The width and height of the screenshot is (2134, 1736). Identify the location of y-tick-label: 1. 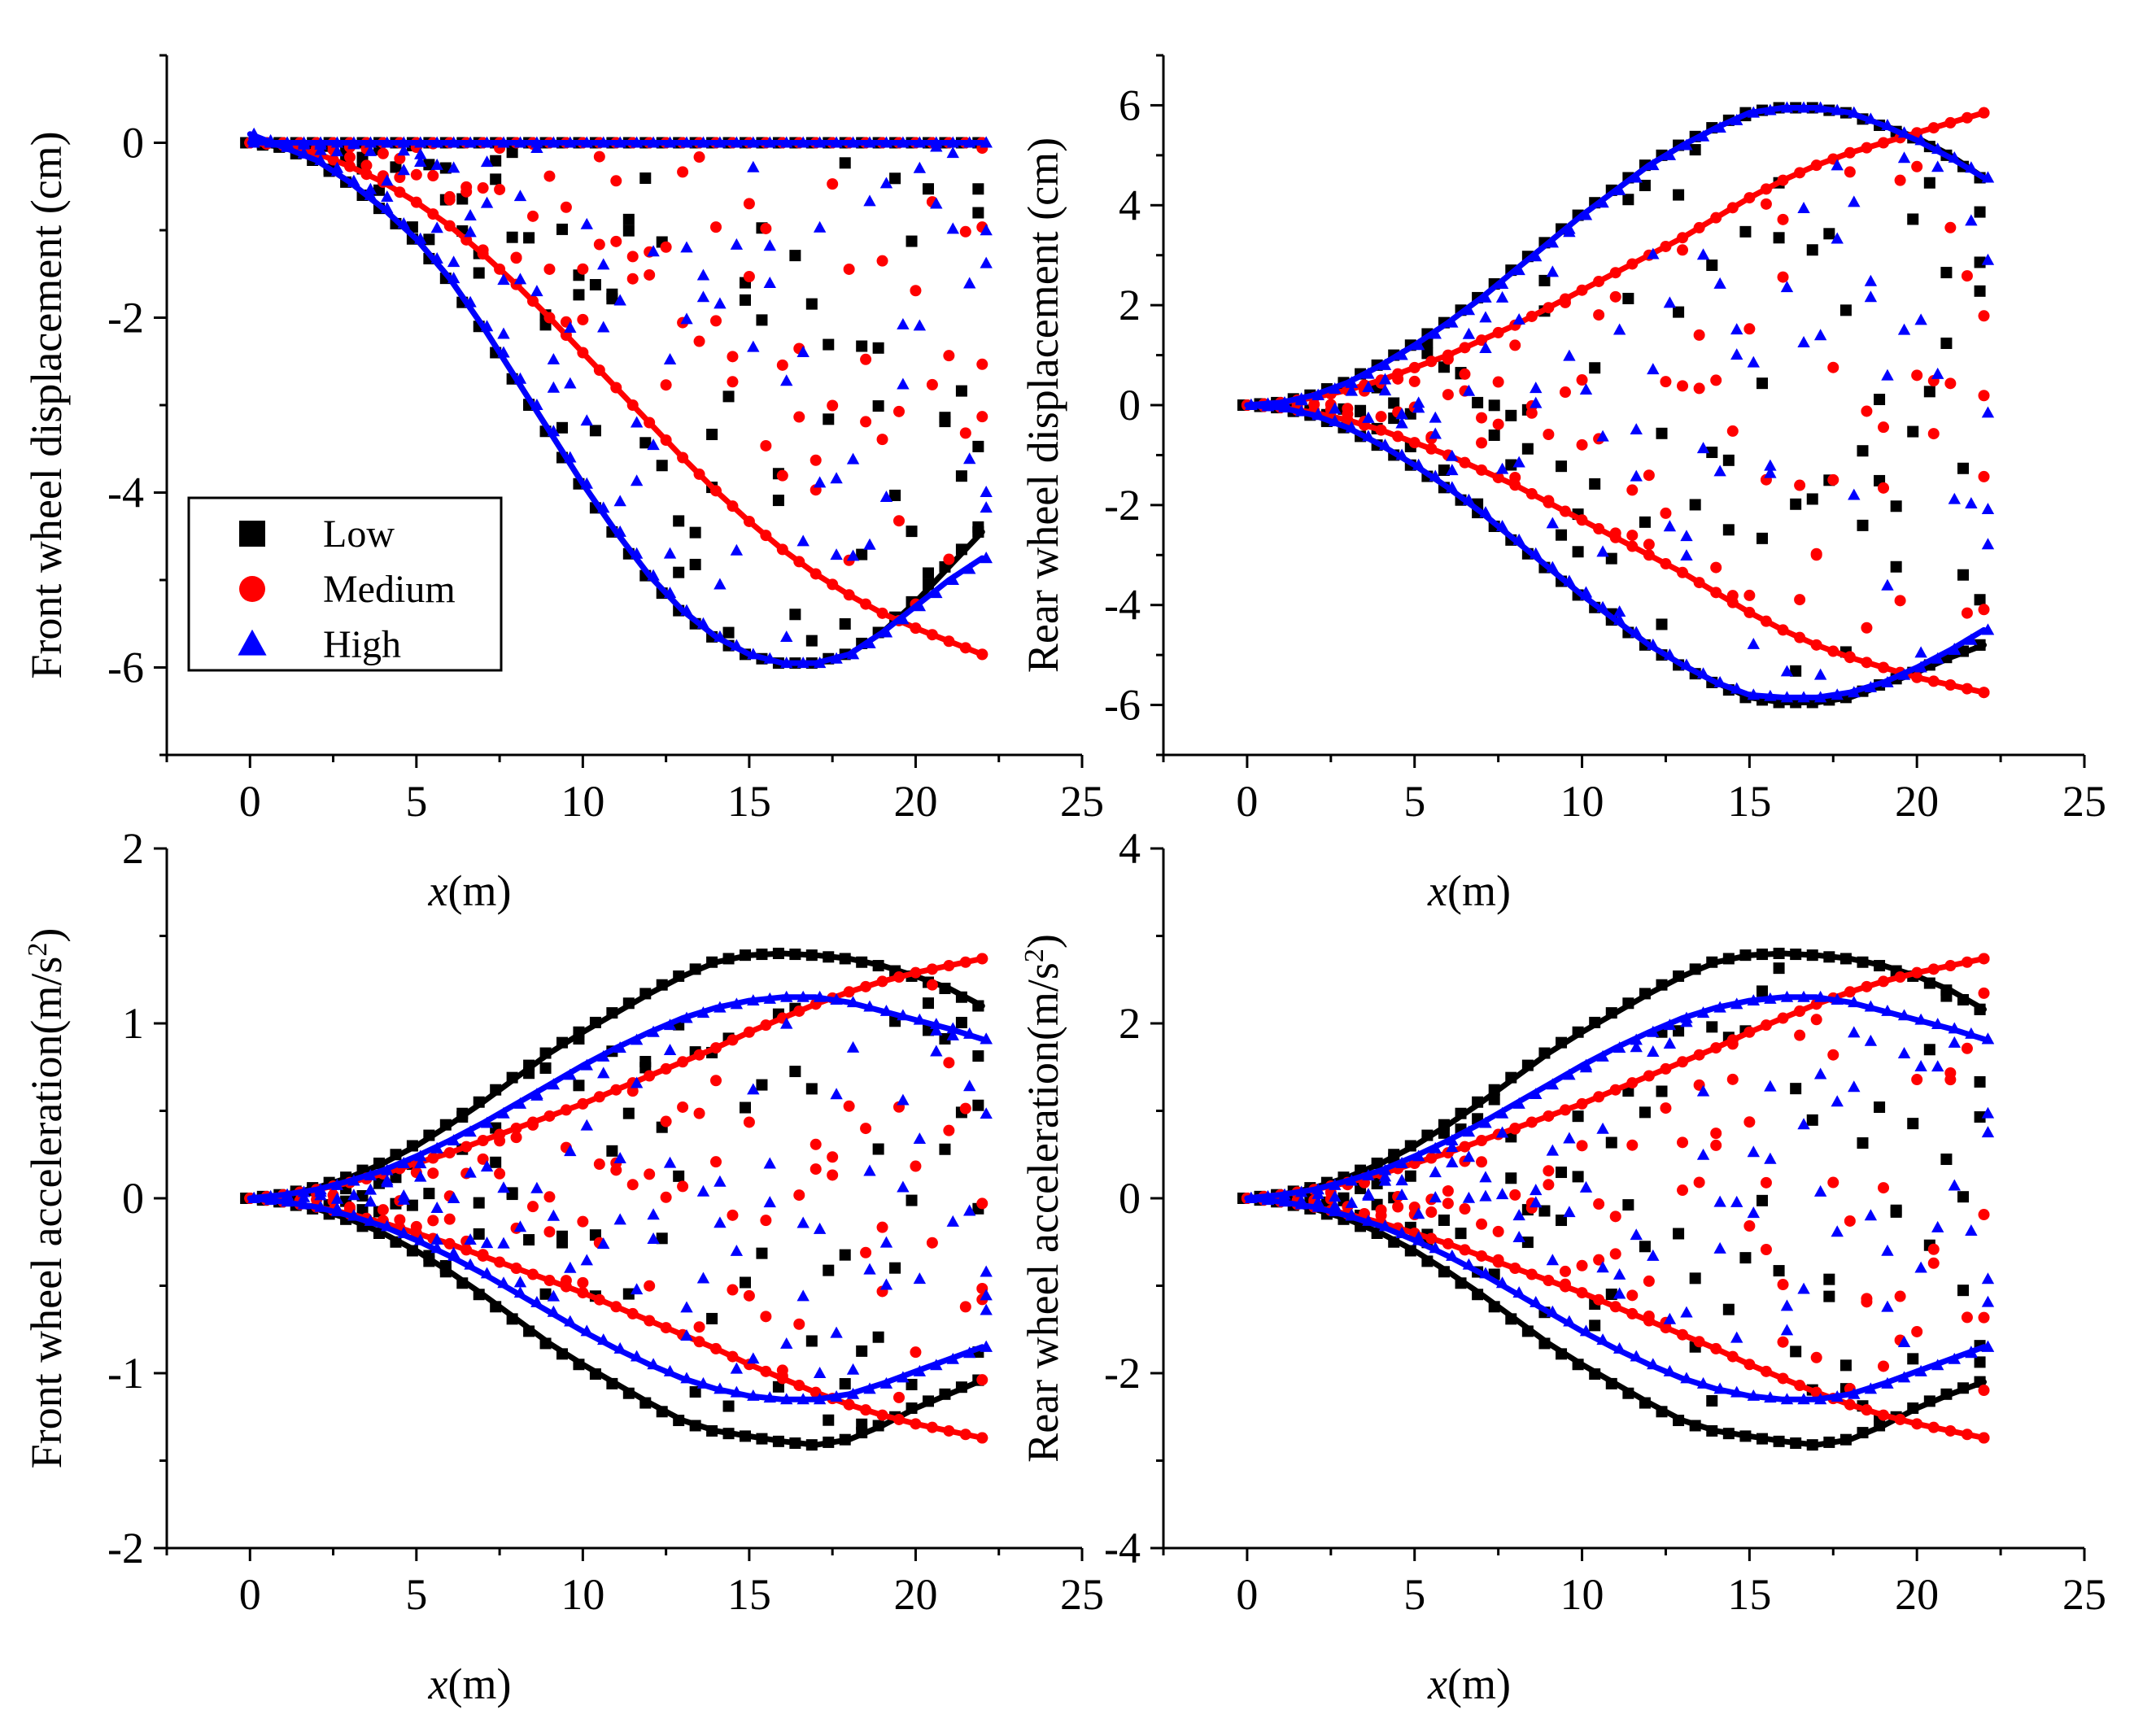
(133, 1023).